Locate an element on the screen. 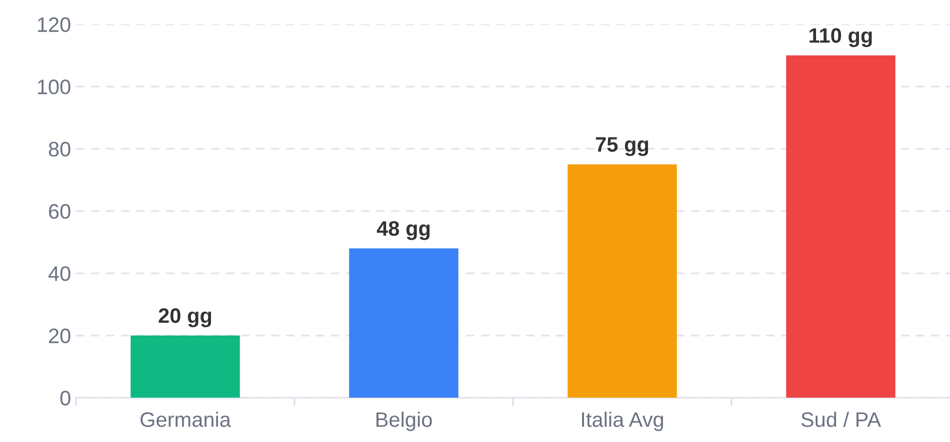 Image resolution: width=950 pixels, height=442 pixels. x-tick-label: Belgio is located at coordinates (404, 422).